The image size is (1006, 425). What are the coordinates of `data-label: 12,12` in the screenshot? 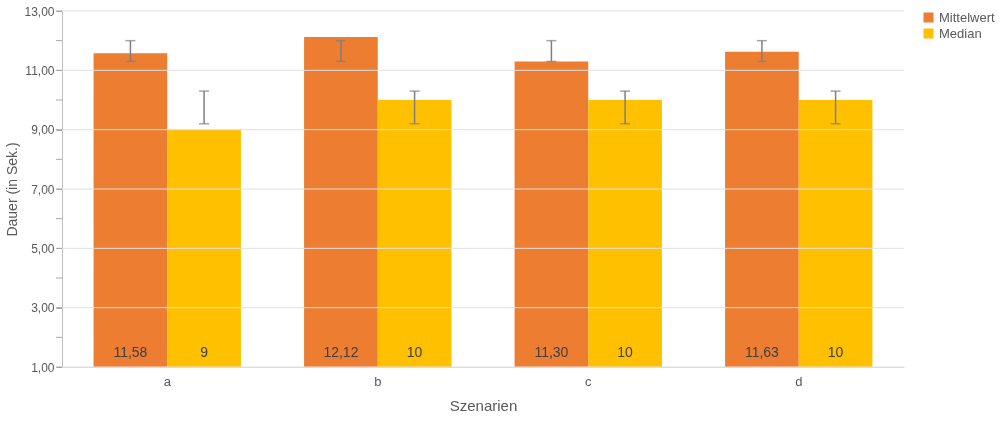 It's located at (341, 352).